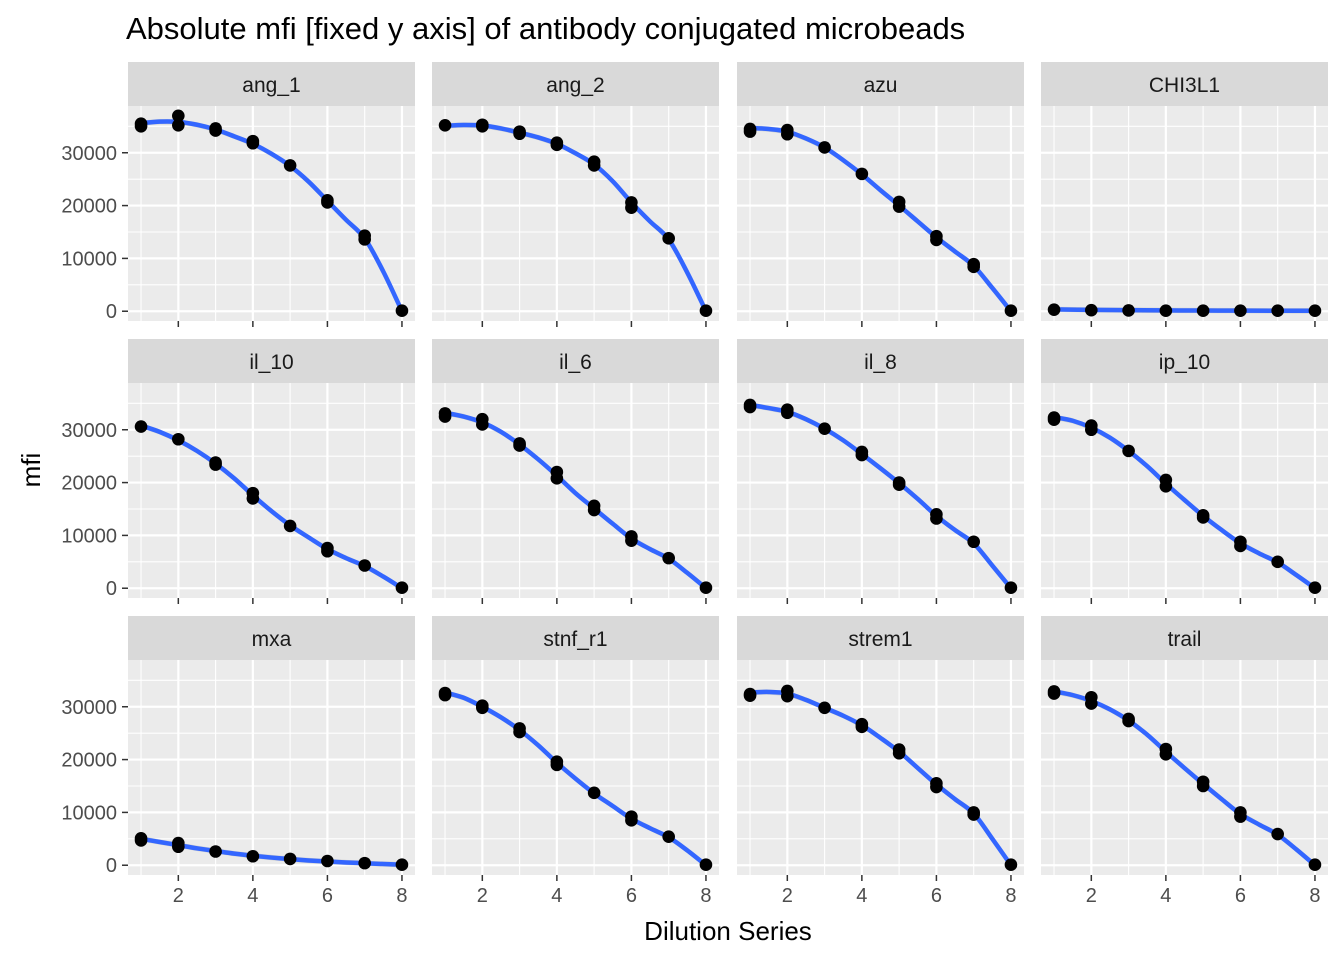 Image resolution: width=1344 pixels, height=965 pixels. Describe the element at coordinates (575, 362) in the screenshot. I see `facet-strip-label: il_6` at that location.